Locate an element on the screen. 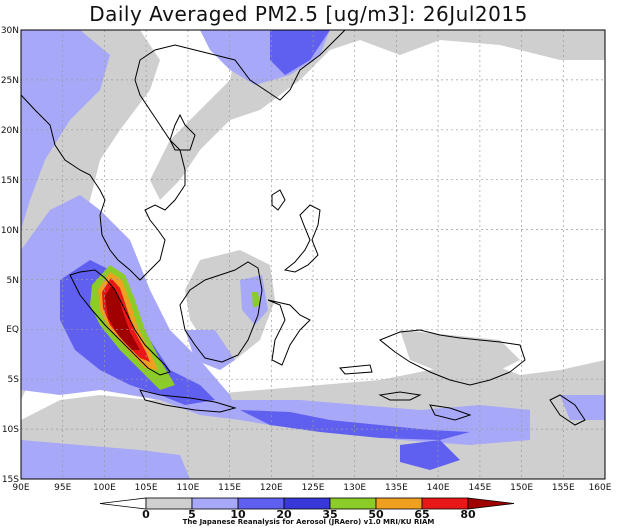 The image size is (617, 529). colorbar-box is located at coordinates (169, 503).